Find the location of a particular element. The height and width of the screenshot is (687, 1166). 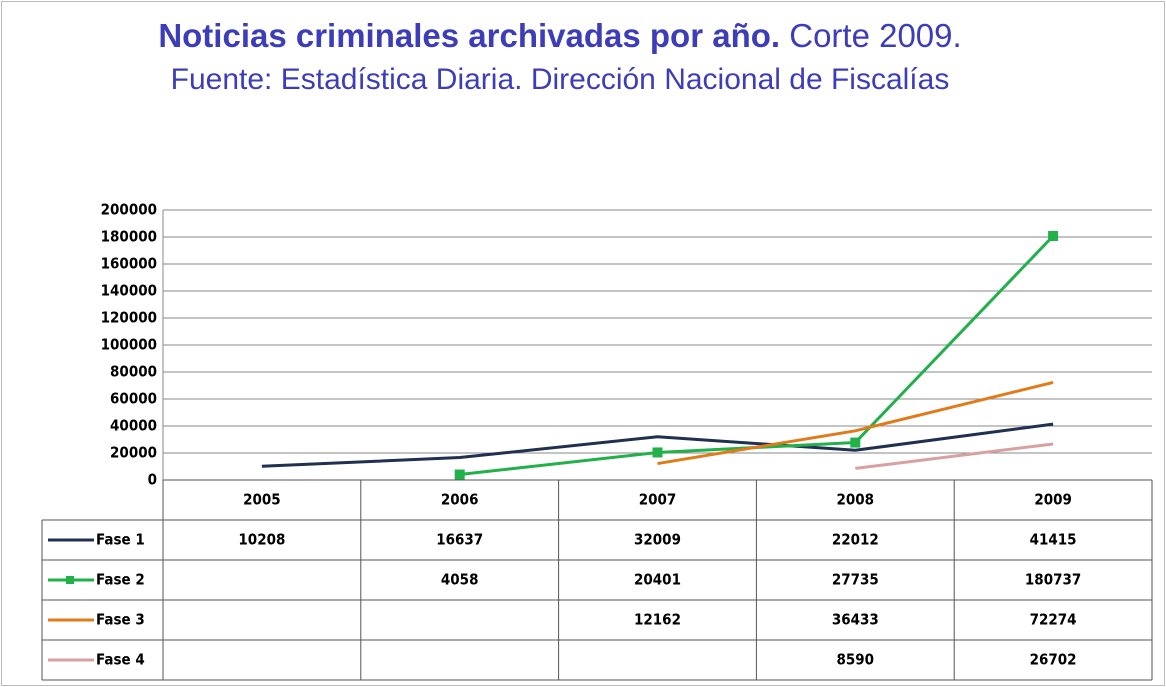

y-tick-label: 40000 is located at coordinates (133, 426).